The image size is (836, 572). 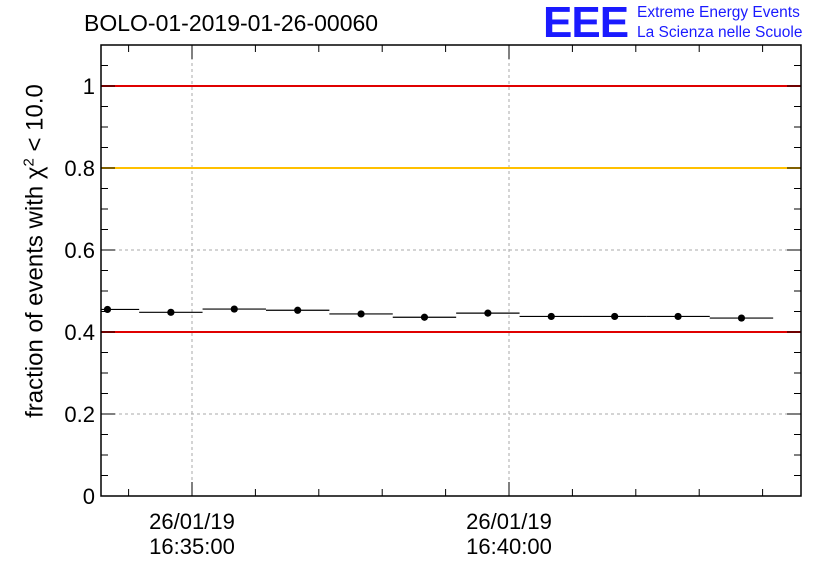 I want to click on eee-logo: EEE, so click(x=586, y=23).